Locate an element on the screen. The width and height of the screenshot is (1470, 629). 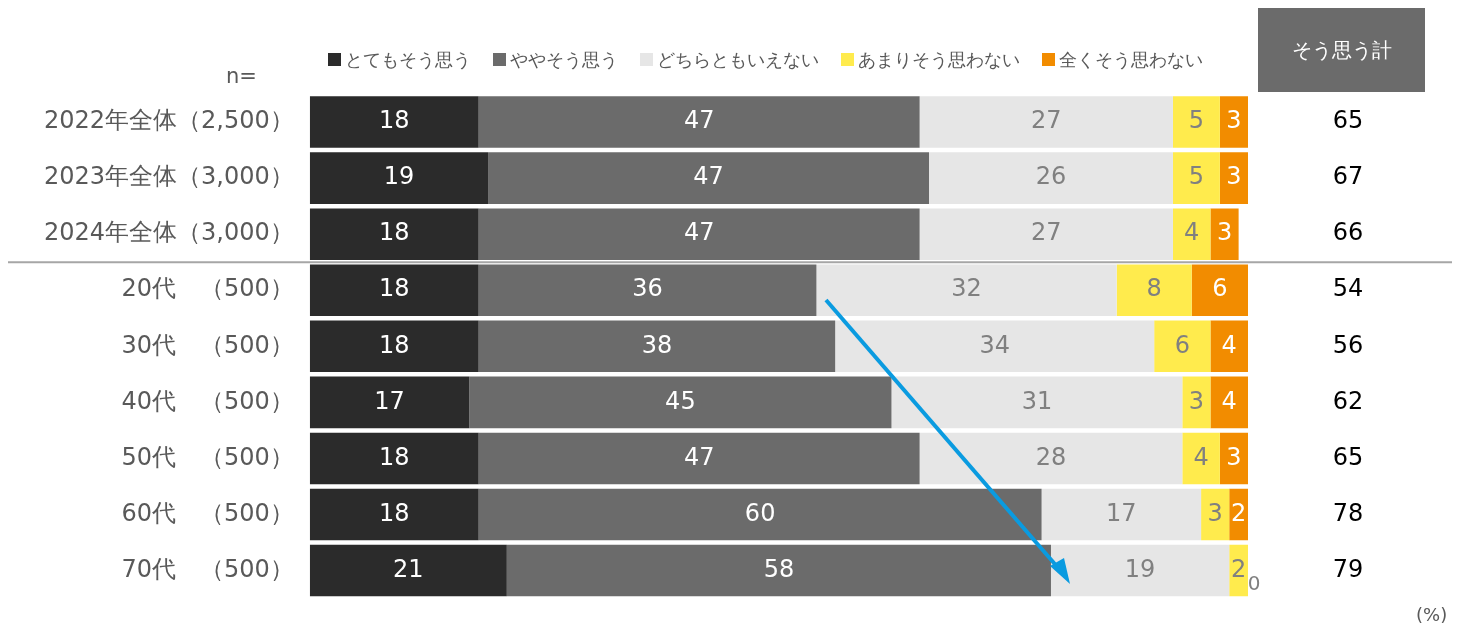
text: 67 is located at coordinates (1348, 176).